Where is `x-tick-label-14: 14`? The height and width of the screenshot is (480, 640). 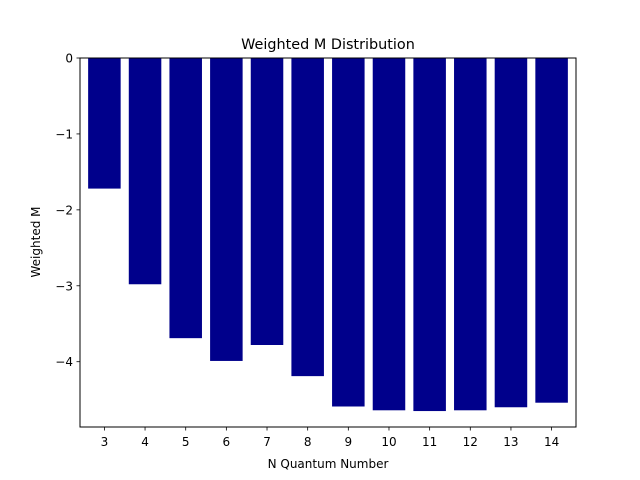 x-tick-label-14: 14 is located at coordinates (551, 442).